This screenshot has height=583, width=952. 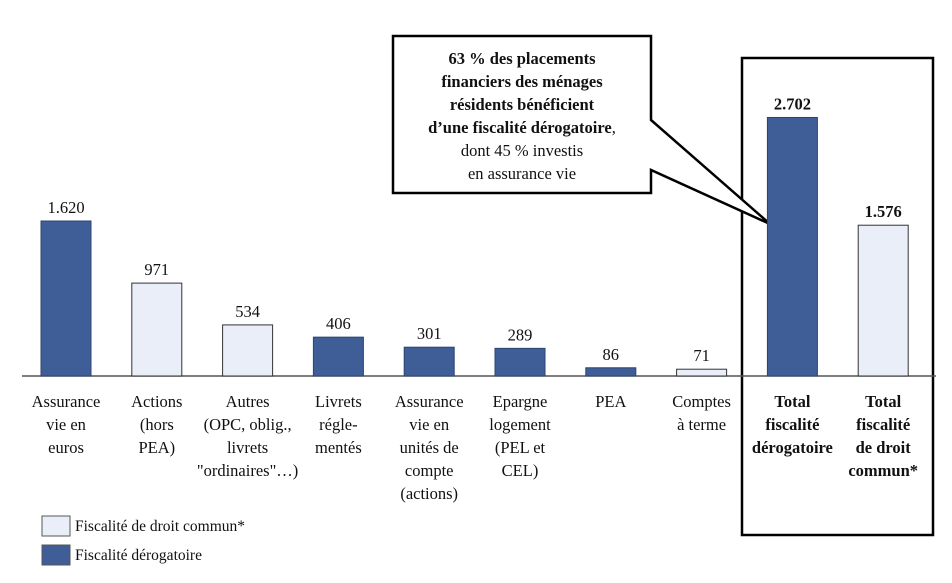 What do you see at coordinates (792, 447) in the screenshot?
I see `x-tick-label: dérogatoire` at bounding box center [792, 447].